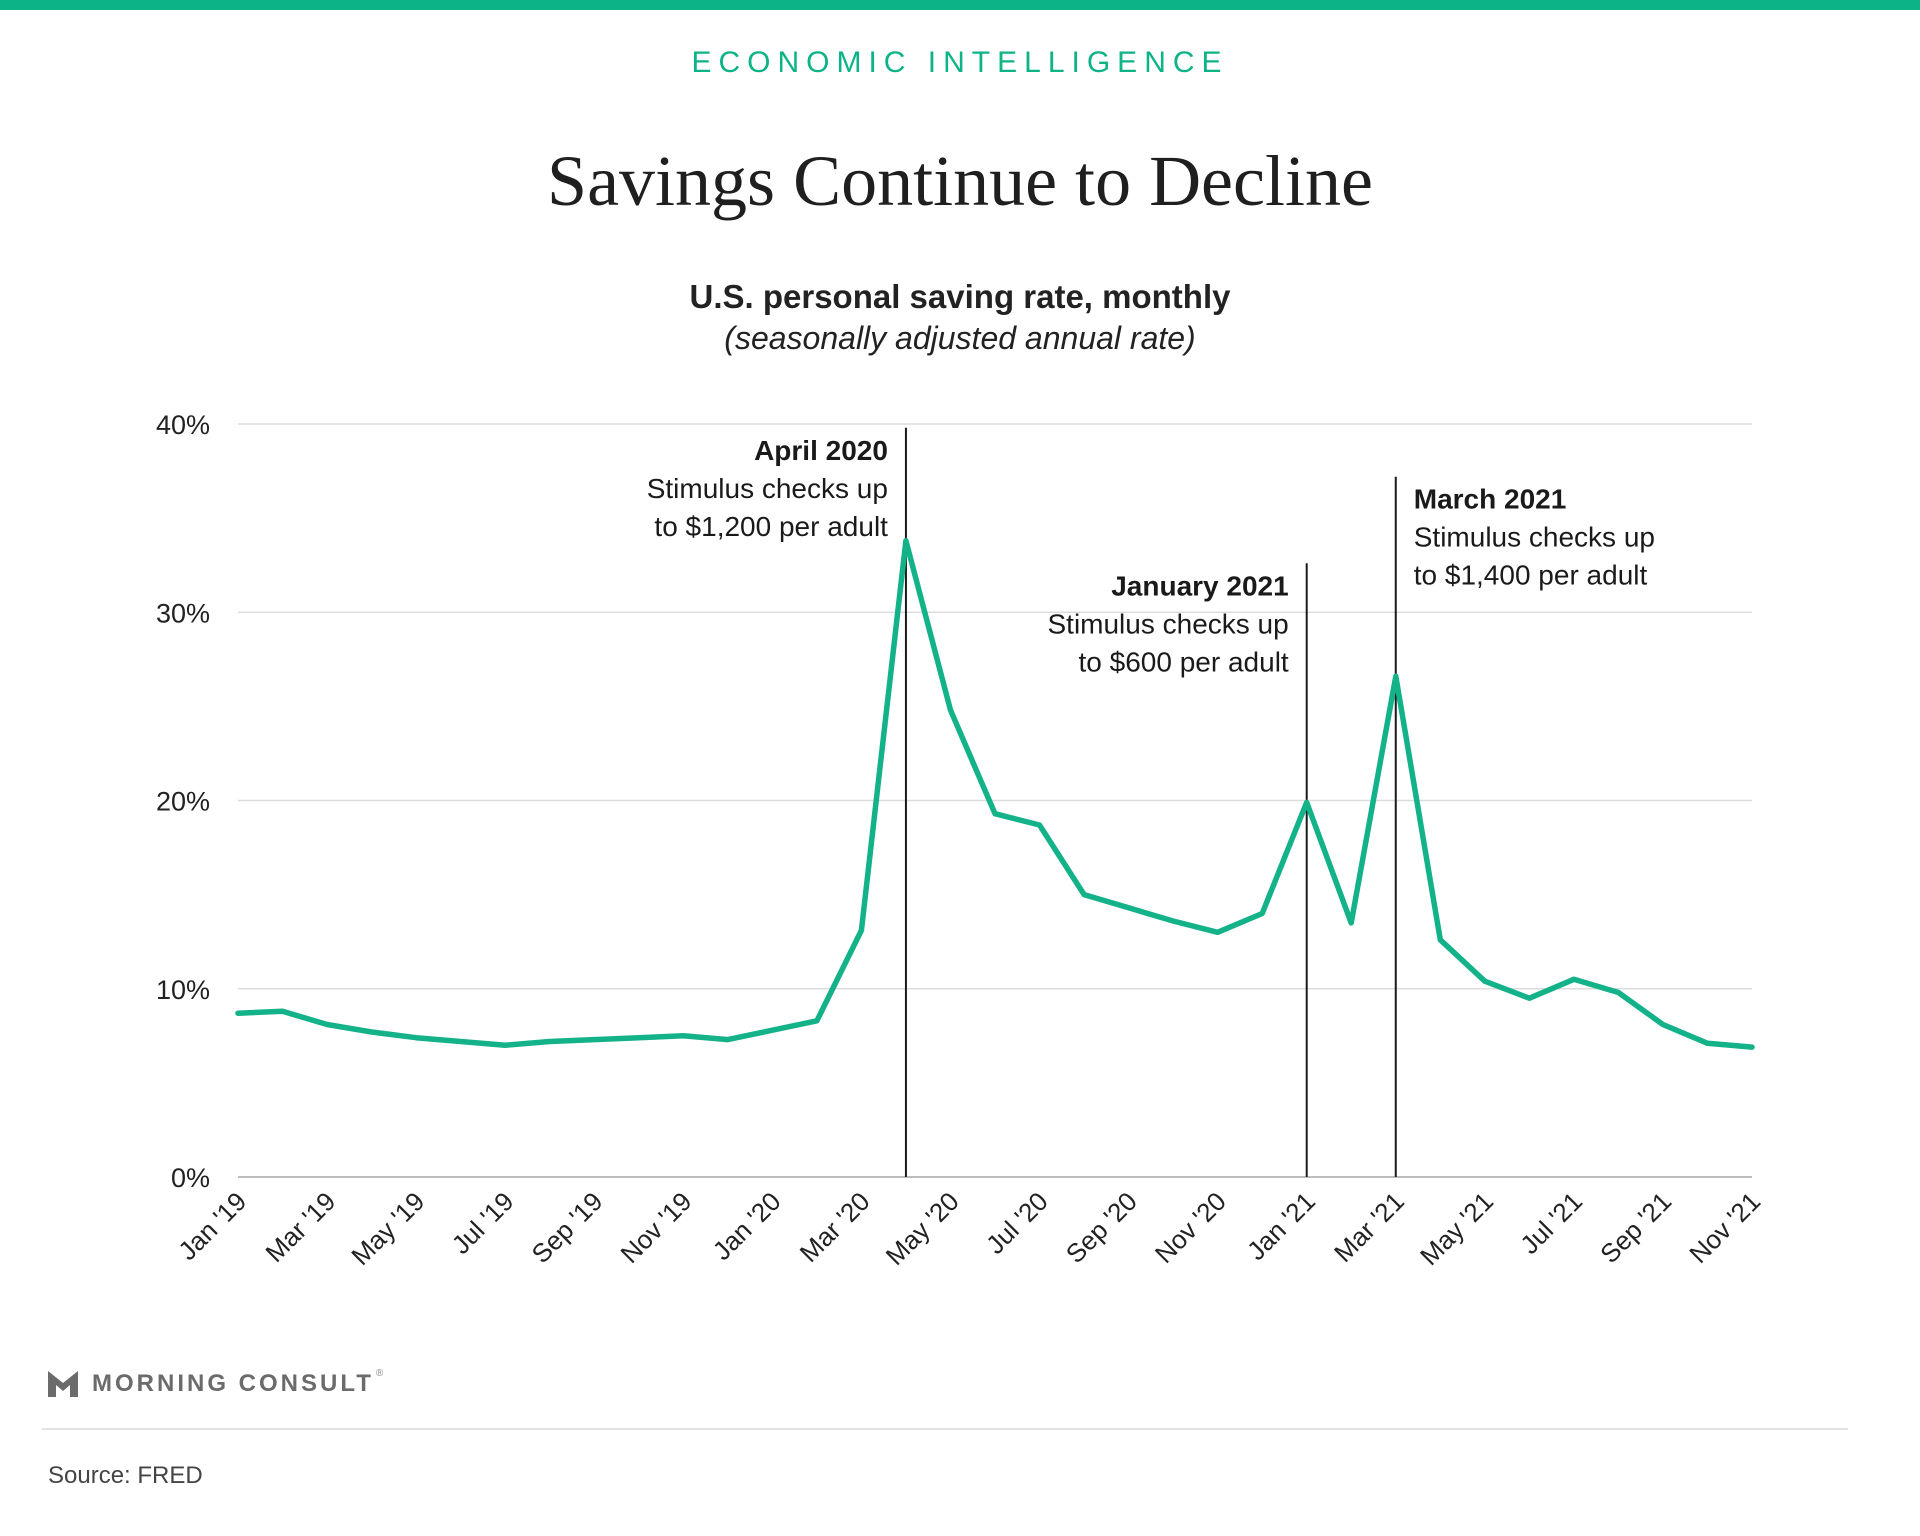  I want to click on x-tick-label: Mar '21, so click(1369, 1227).